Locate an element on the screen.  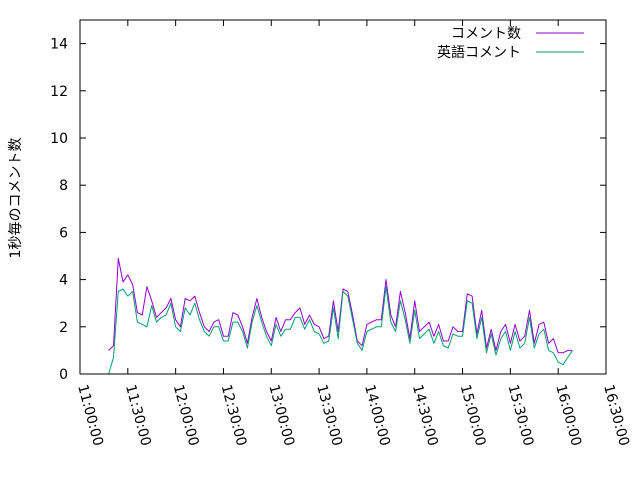
y-tick-label: 6 is located at coordinates (63, 233).